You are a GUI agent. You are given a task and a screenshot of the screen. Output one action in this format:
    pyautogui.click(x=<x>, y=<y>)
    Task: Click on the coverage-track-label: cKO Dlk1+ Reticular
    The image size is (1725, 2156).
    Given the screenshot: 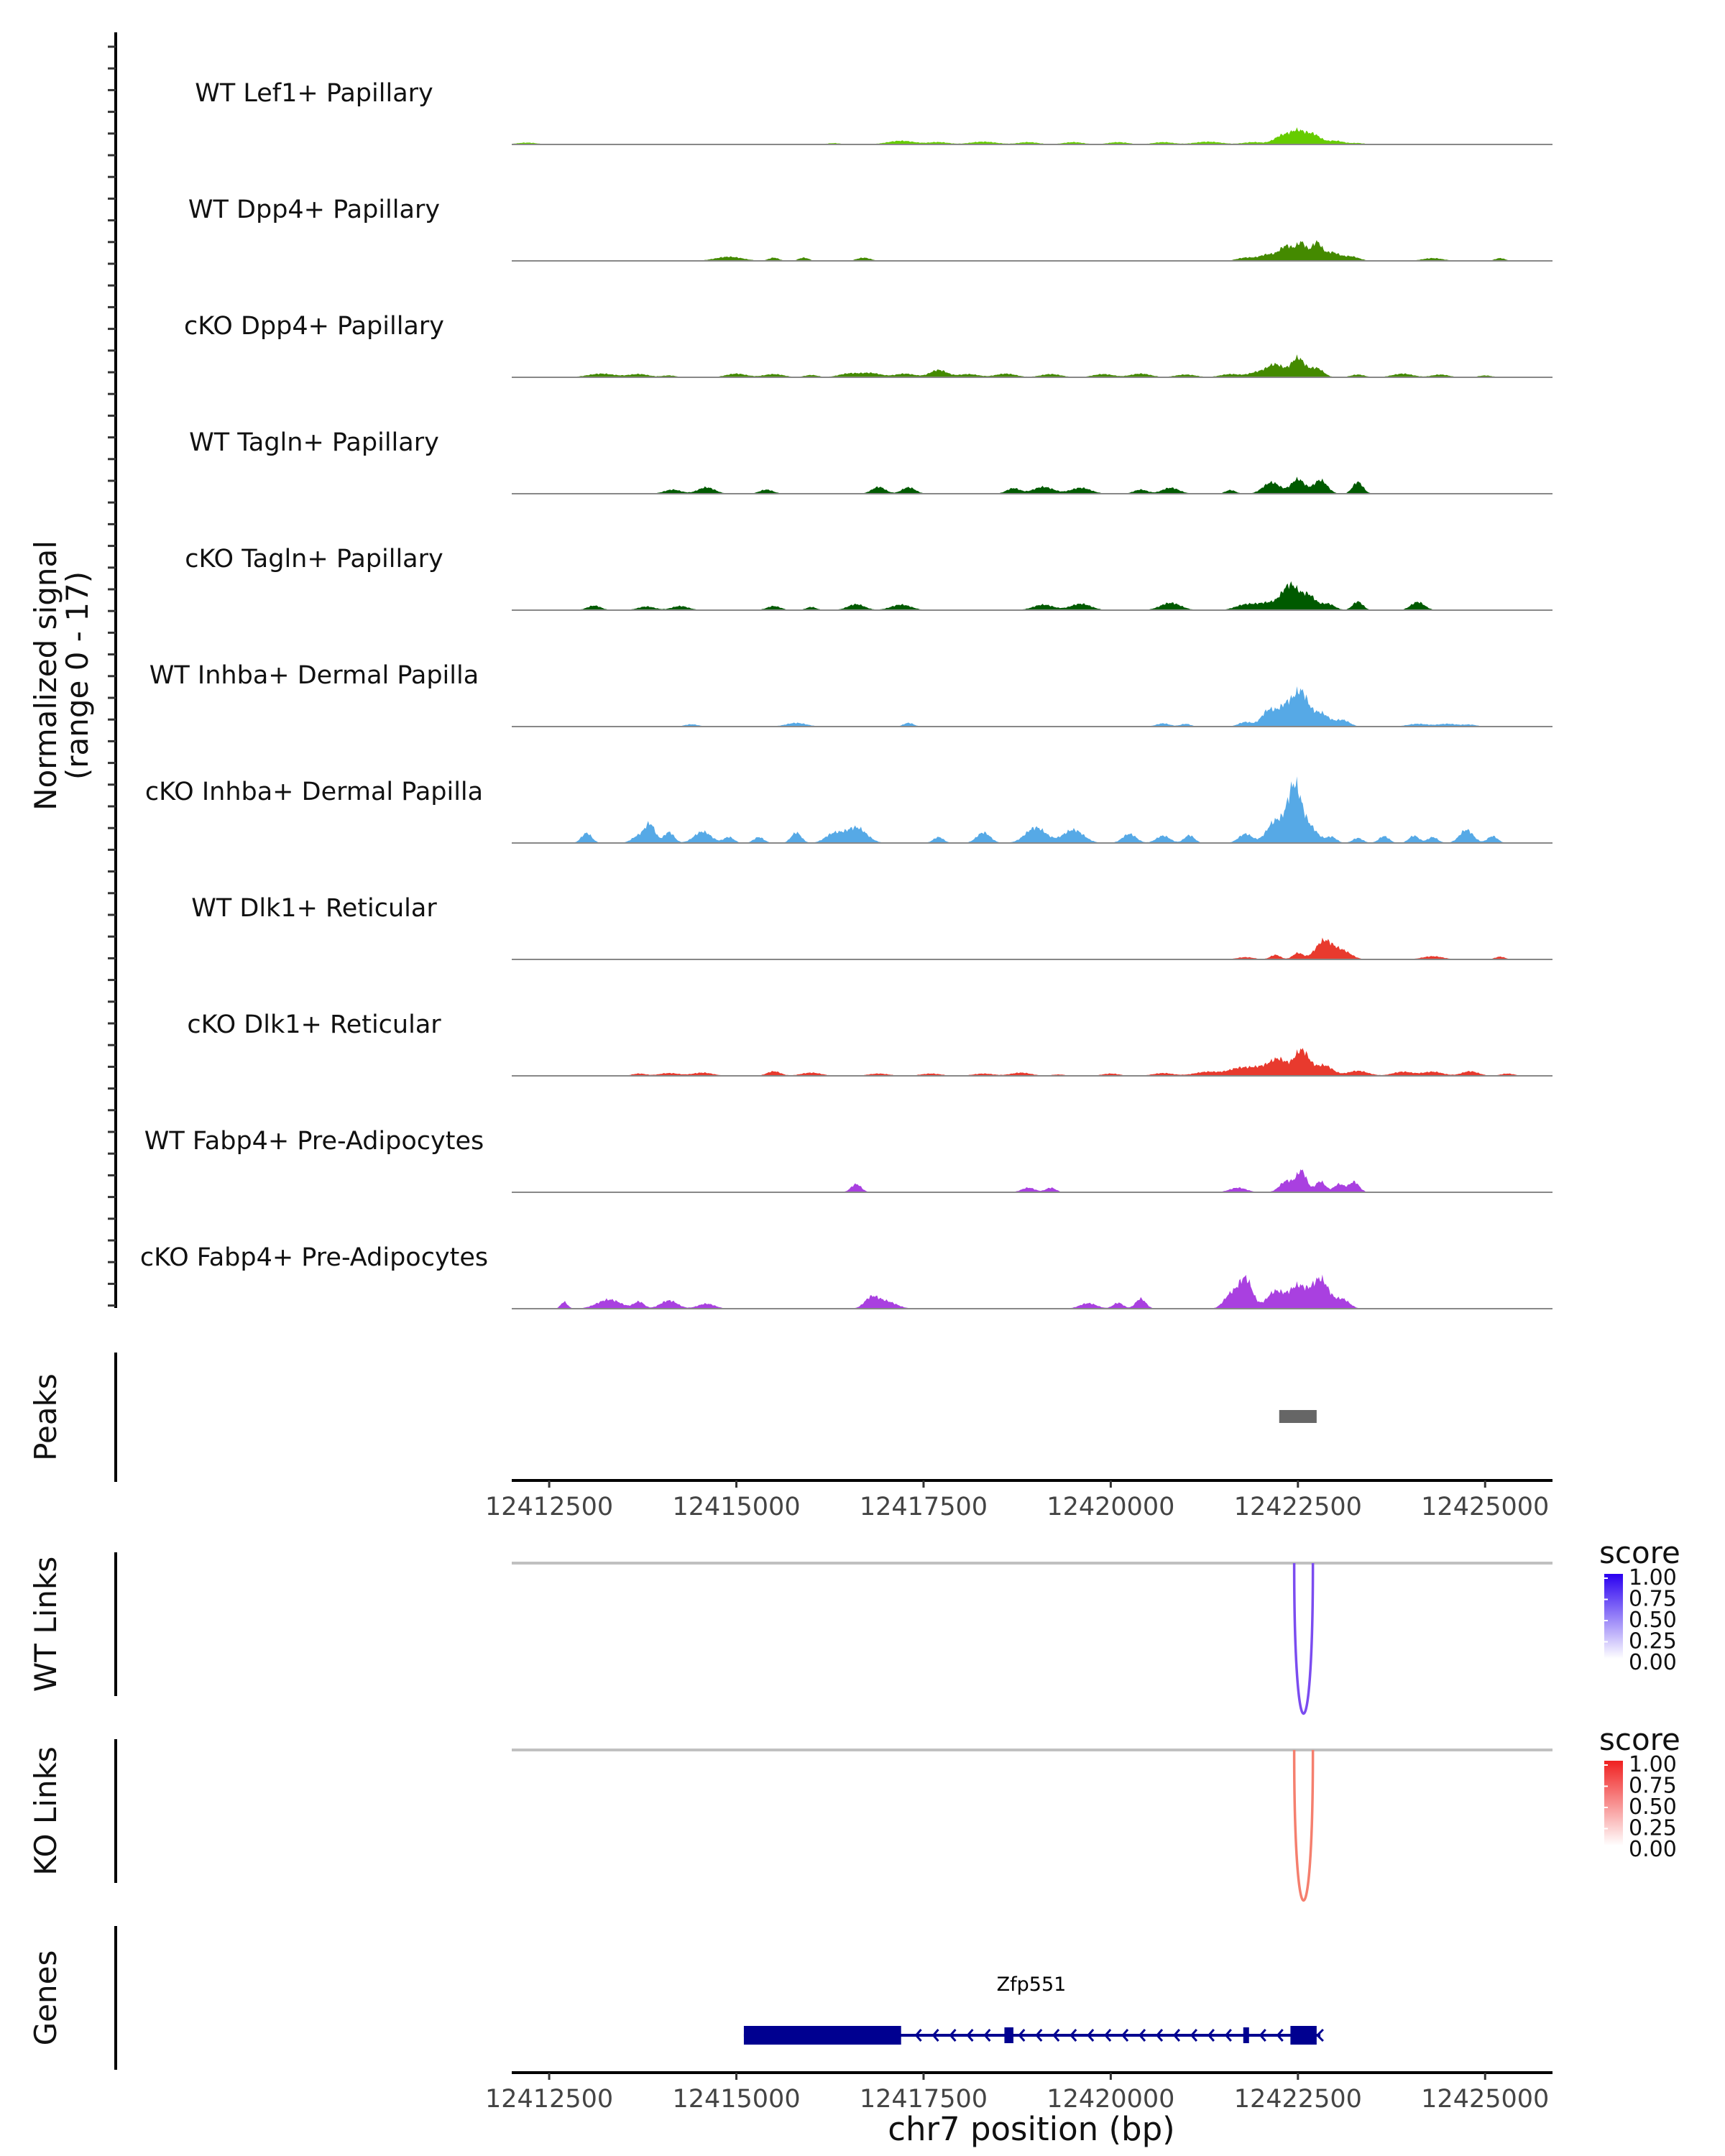 What is the action you would take?
    pyautogui.click(x=314, y=1024)
    